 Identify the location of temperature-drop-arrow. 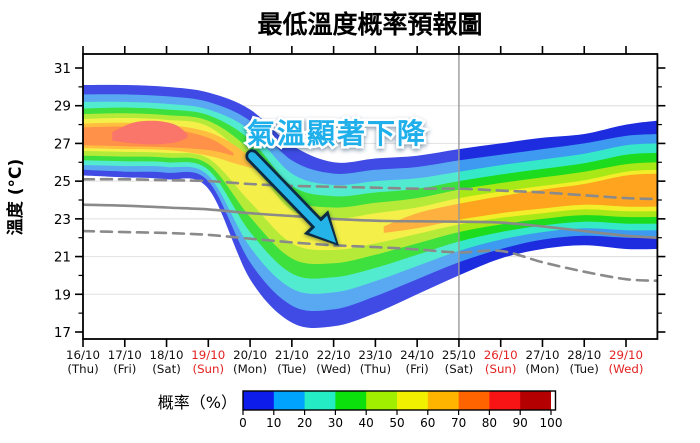
(292, 197).